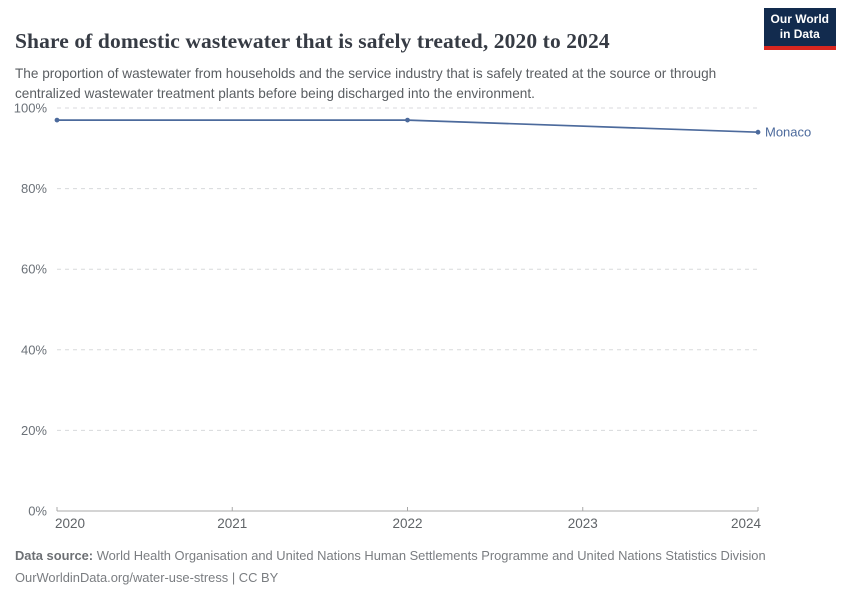  What do you see at coordinates (232, 523) in the screenshot?
I see `x-tick-label: 2021` at bounding box center [232, 523].